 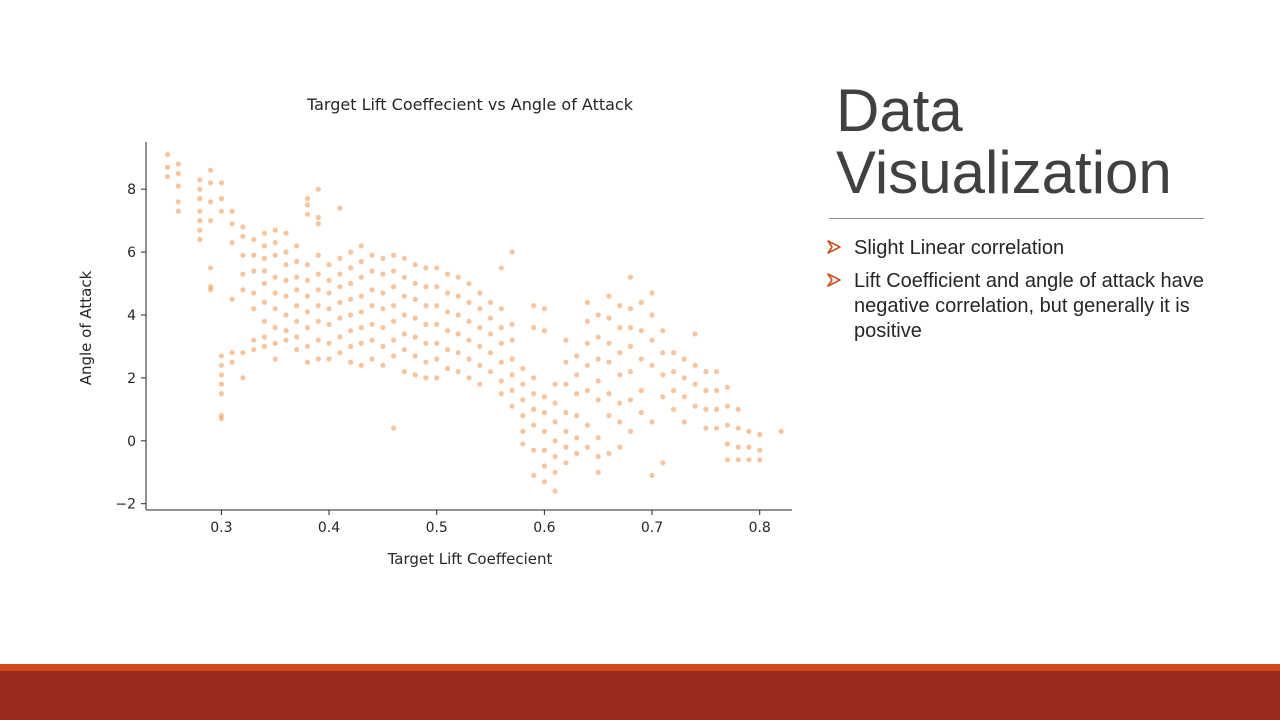 I want to click on bullet-item: Slight Linear correlation, so click(x=1016, y=248).